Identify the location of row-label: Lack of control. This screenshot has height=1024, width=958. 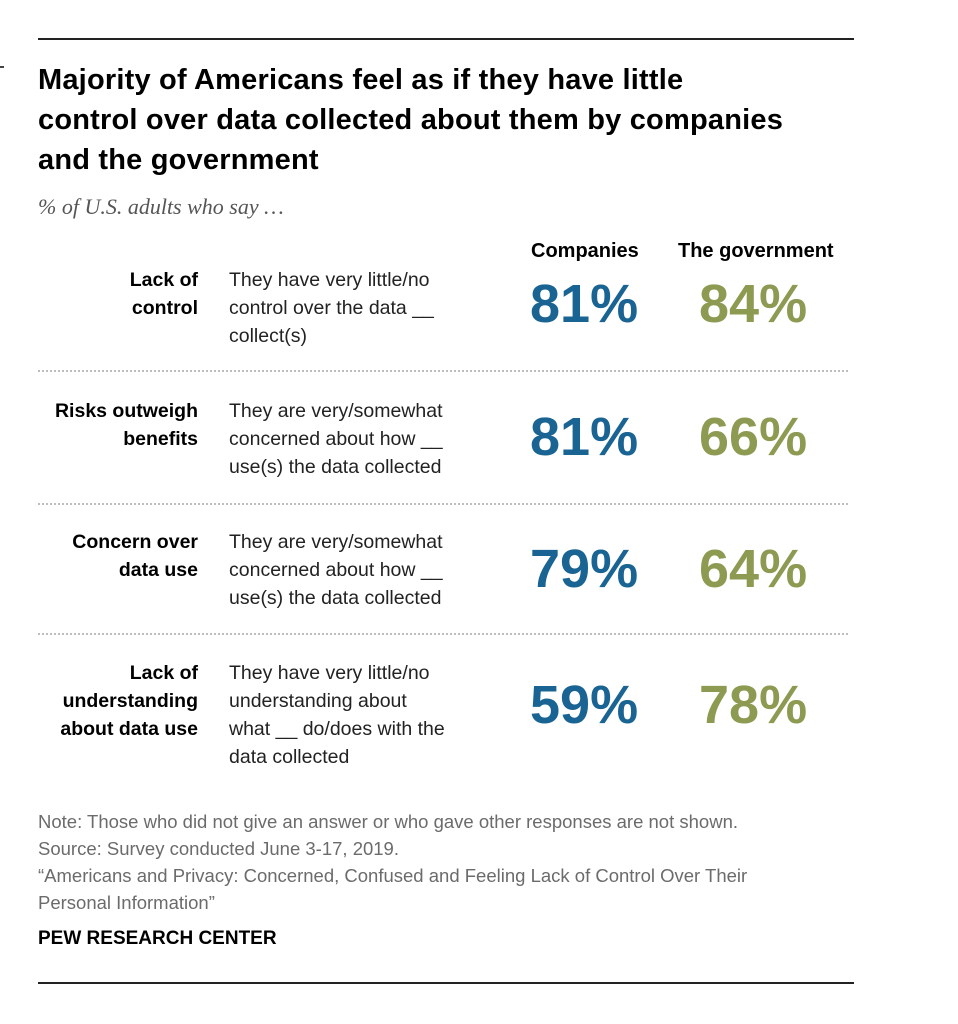
(164, 294).